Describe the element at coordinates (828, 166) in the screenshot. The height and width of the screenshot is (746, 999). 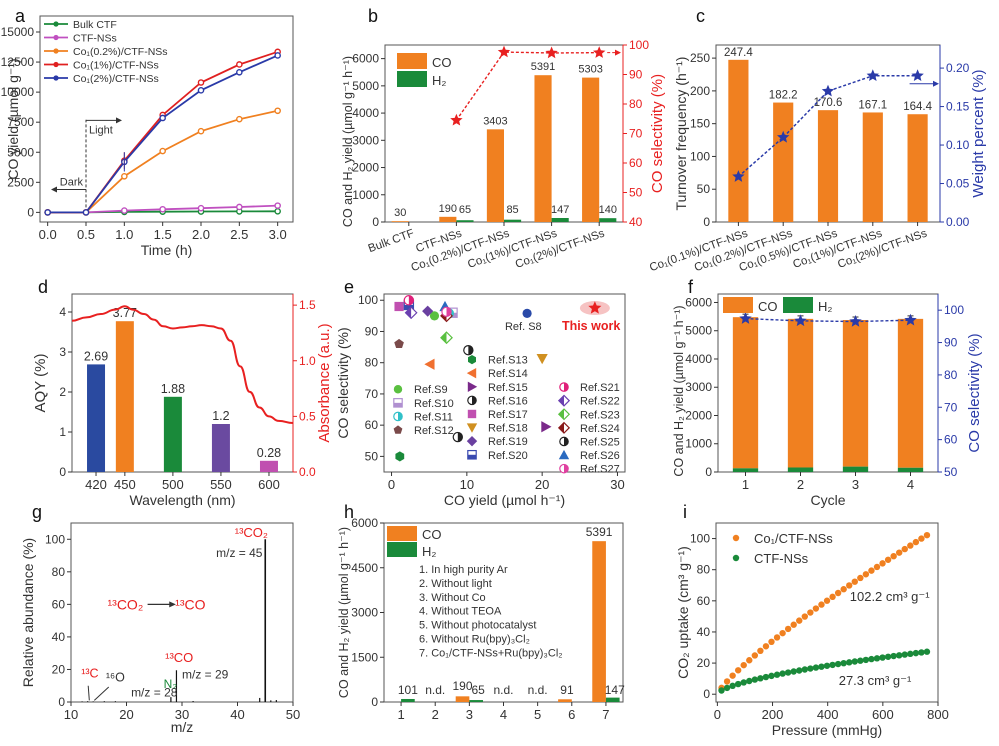
I see `bar-tof` at that location.